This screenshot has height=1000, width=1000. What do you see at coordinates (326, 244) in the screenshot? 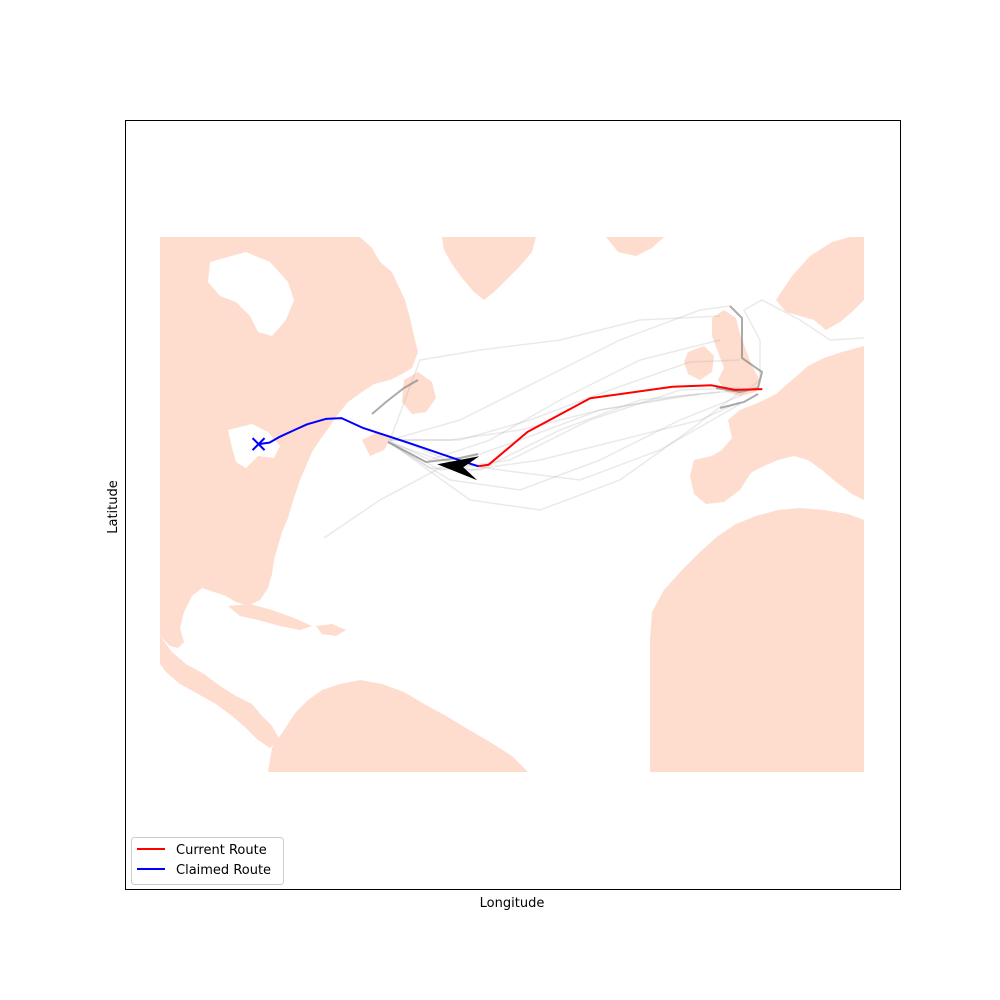
I see `arctic-islands` at bounding box center [326, 244].